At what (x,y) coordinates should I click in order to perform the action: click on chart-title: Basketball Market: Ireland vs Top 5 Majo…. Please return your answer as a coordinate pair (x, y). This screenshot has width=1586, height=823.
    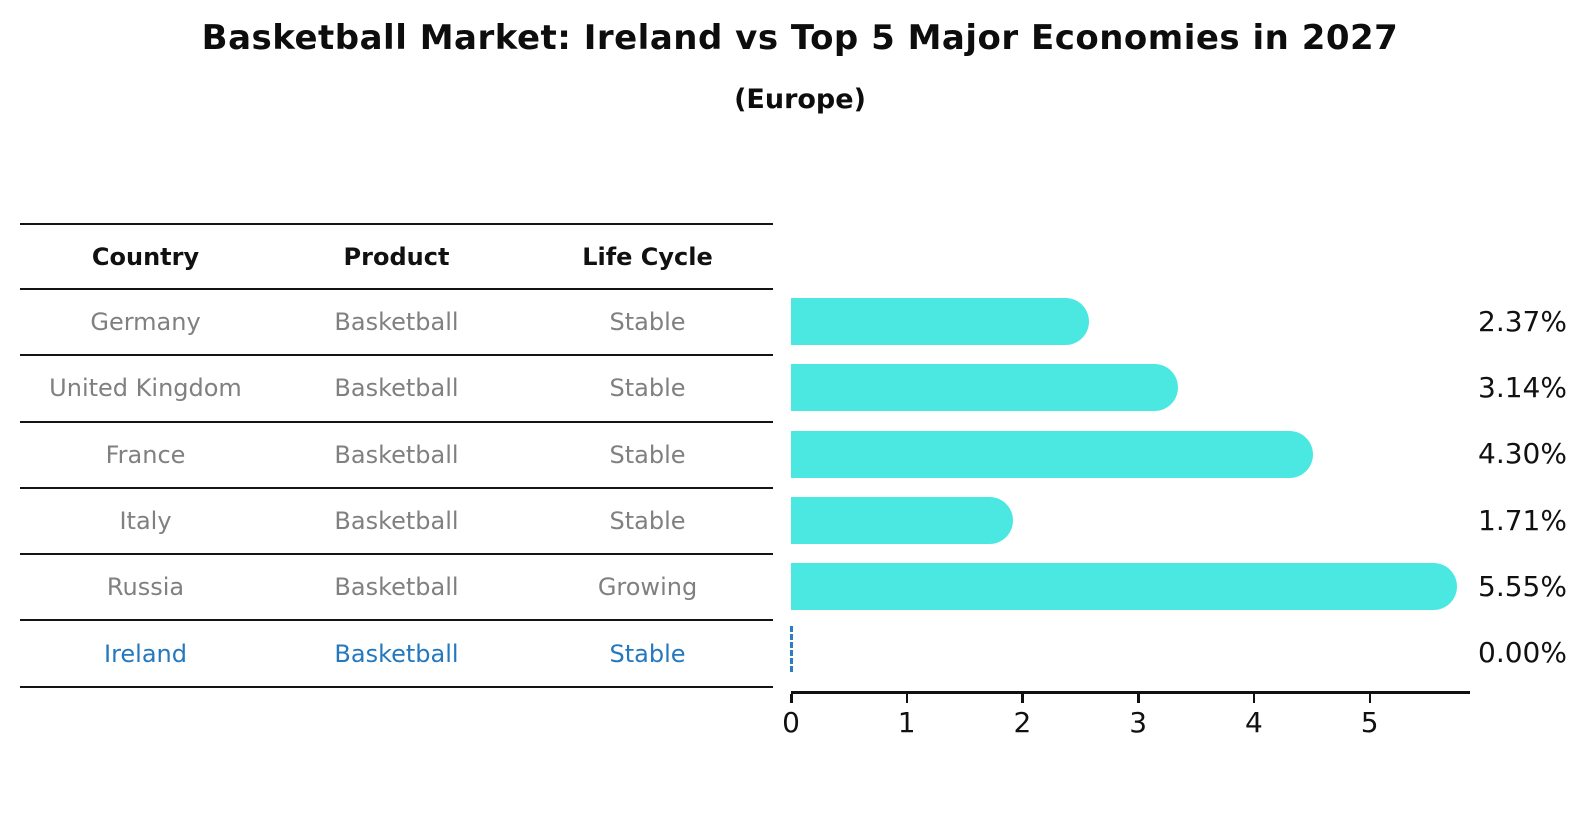
    Looking at the image, I should click on (800, 38).